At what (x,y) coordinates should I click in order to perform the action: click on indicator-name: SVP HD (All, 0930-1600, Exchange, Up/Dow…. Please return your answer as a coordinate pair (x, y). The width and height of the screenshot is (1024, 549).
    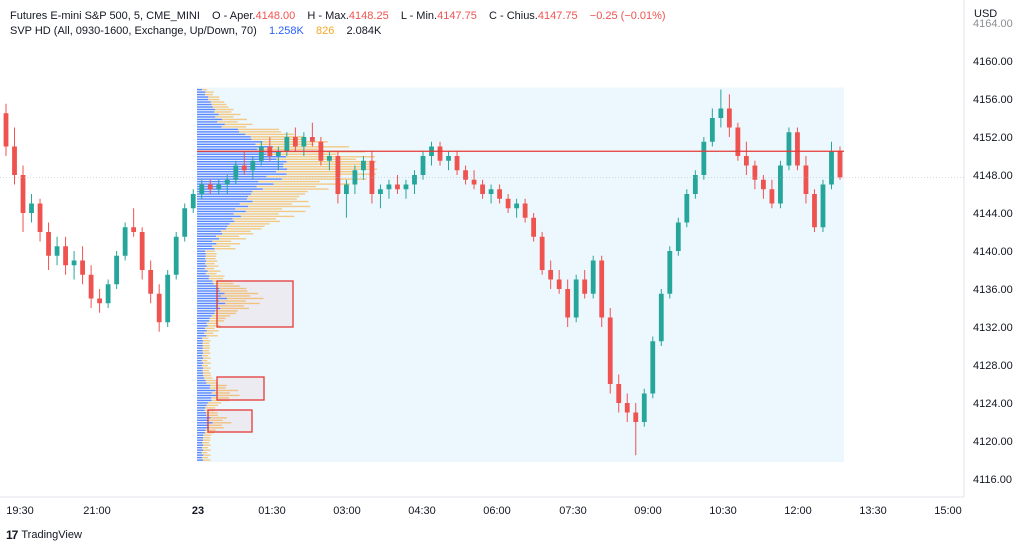
    Looking at the image, I should click on (133, 31).